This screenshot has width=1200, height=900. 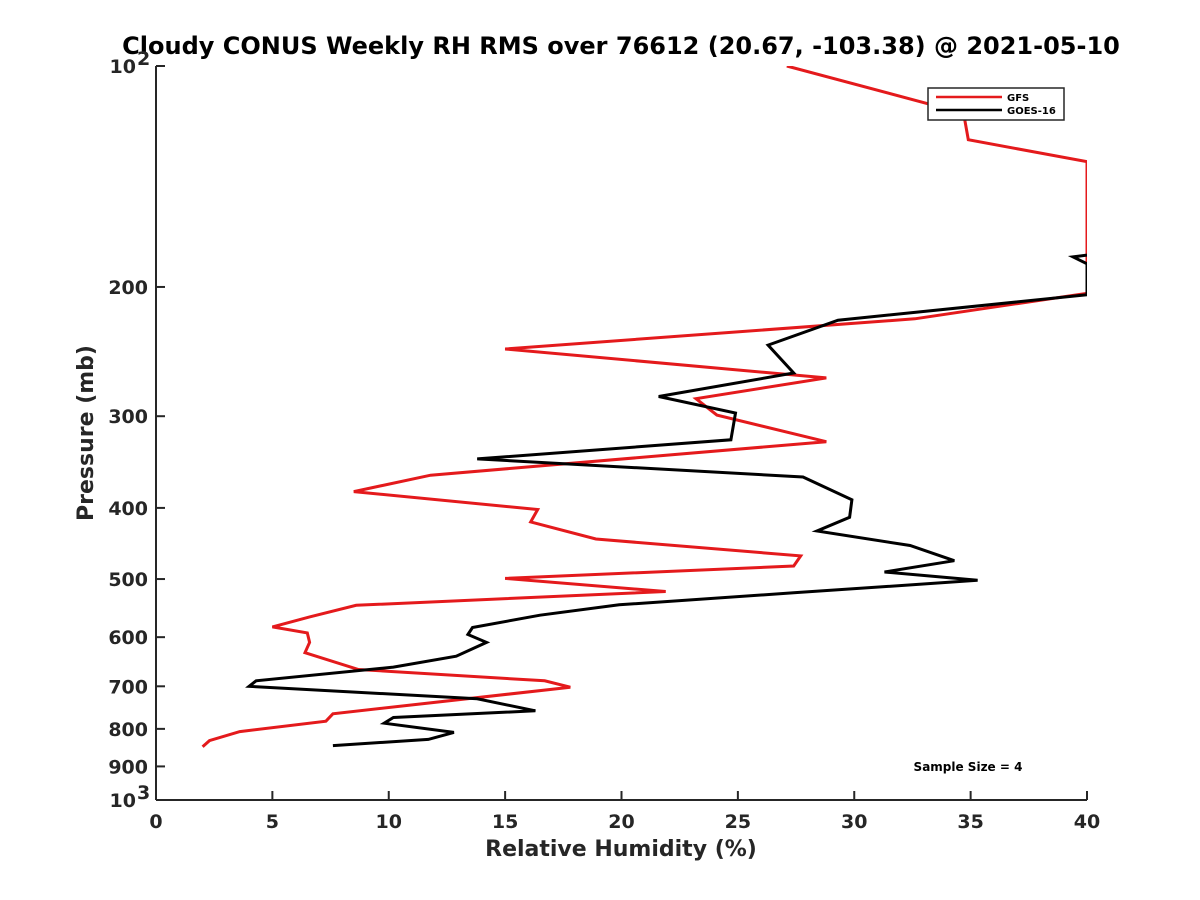 What do you see at coordinates (505, 822) in the screenshot?
I see `x-tick-label: 15` at bounding box center [505, 822].